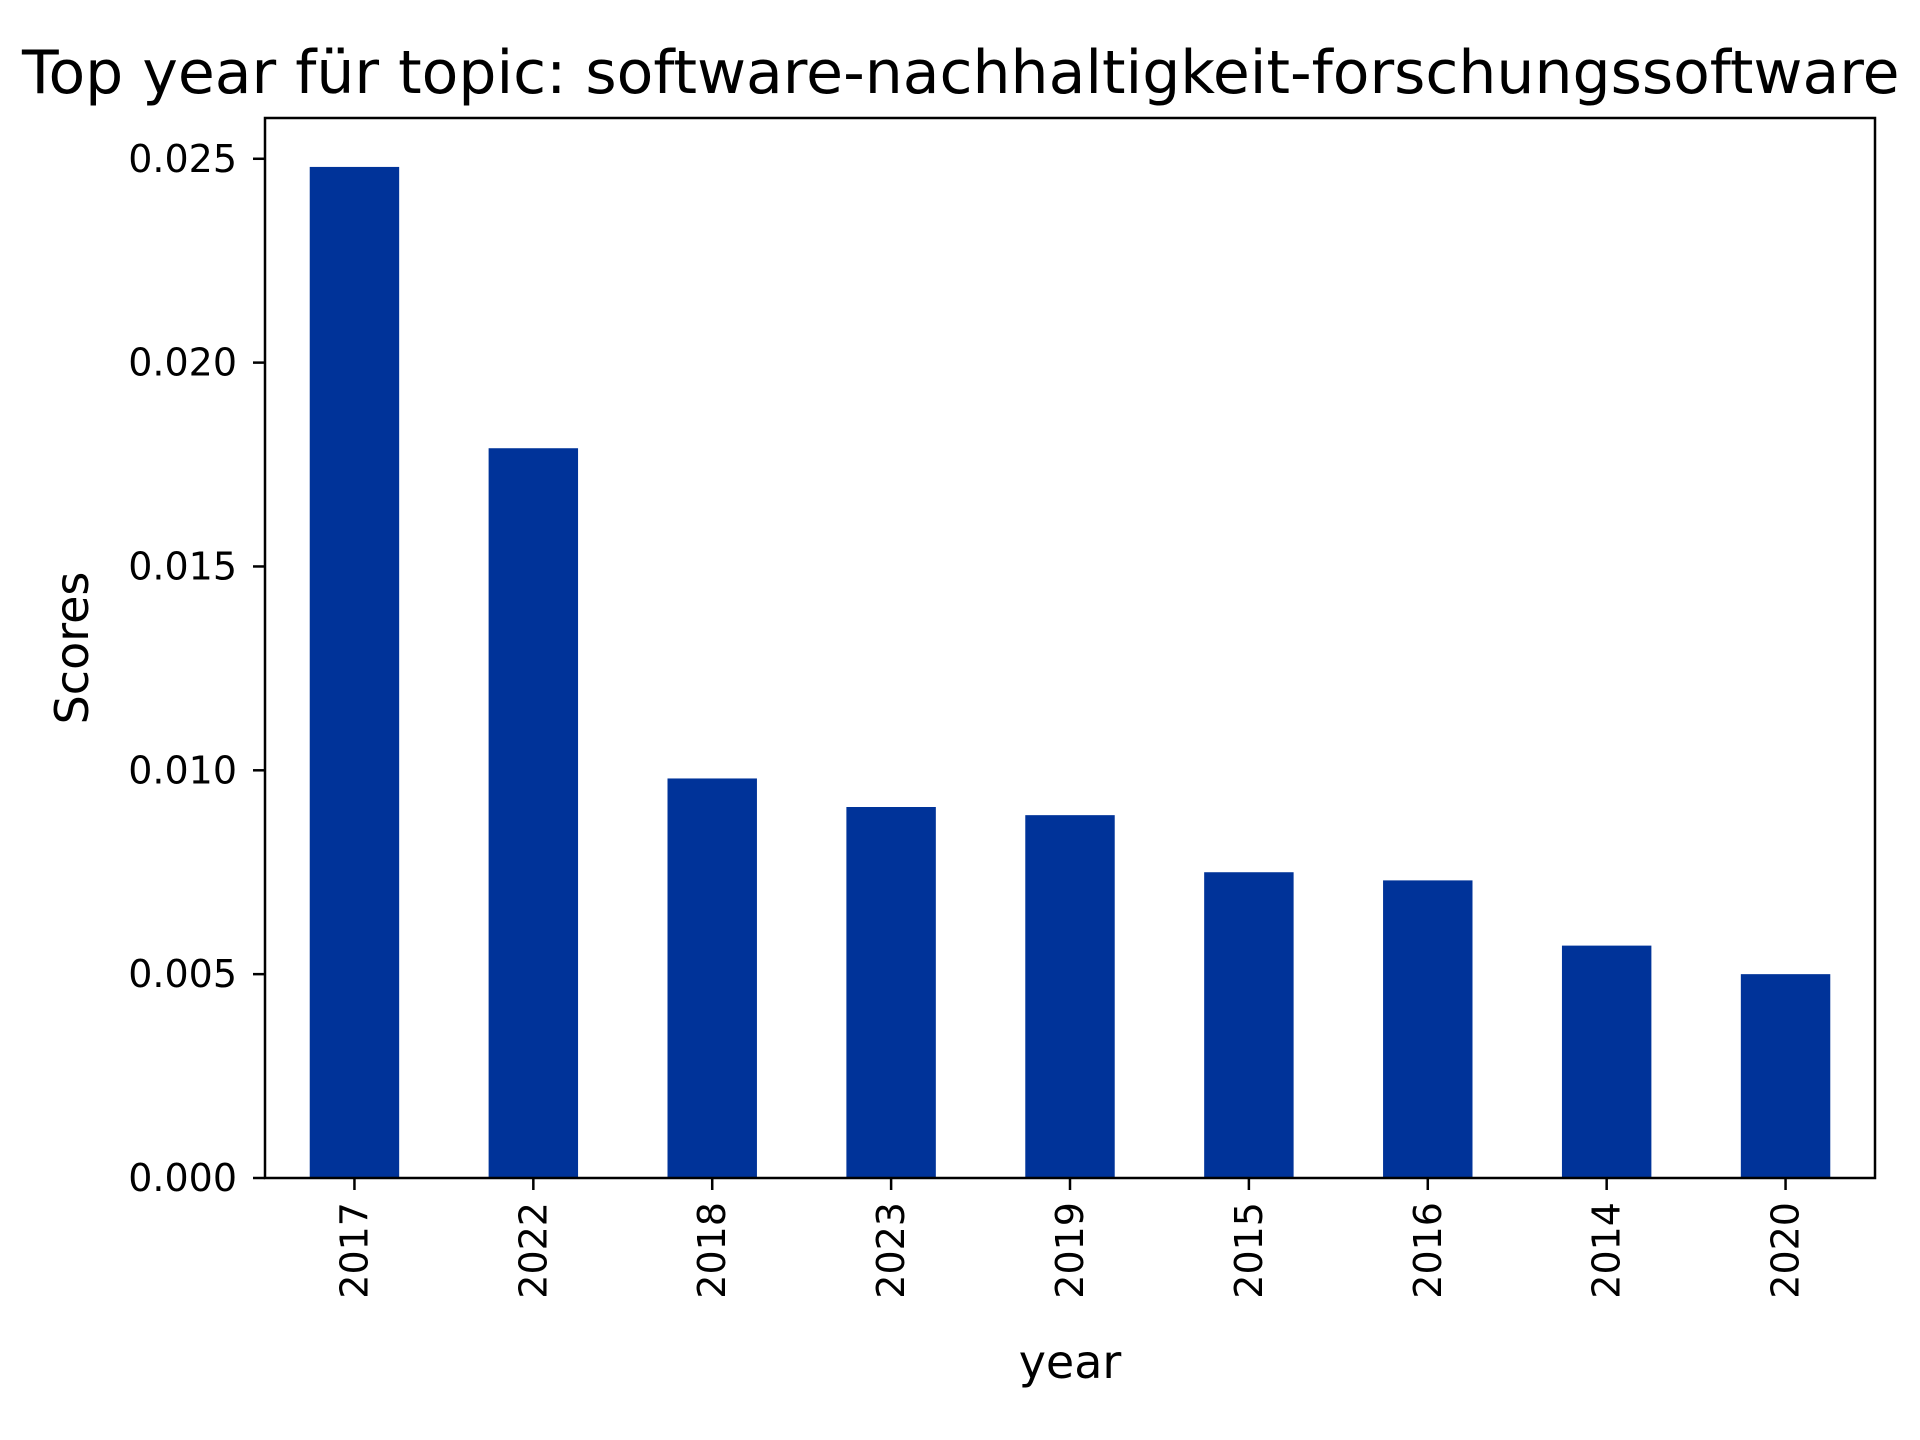 This screenshot has width=1920, height=1440. I want to click on x-tick-label-2015: 2015, so click(1249, 1250).